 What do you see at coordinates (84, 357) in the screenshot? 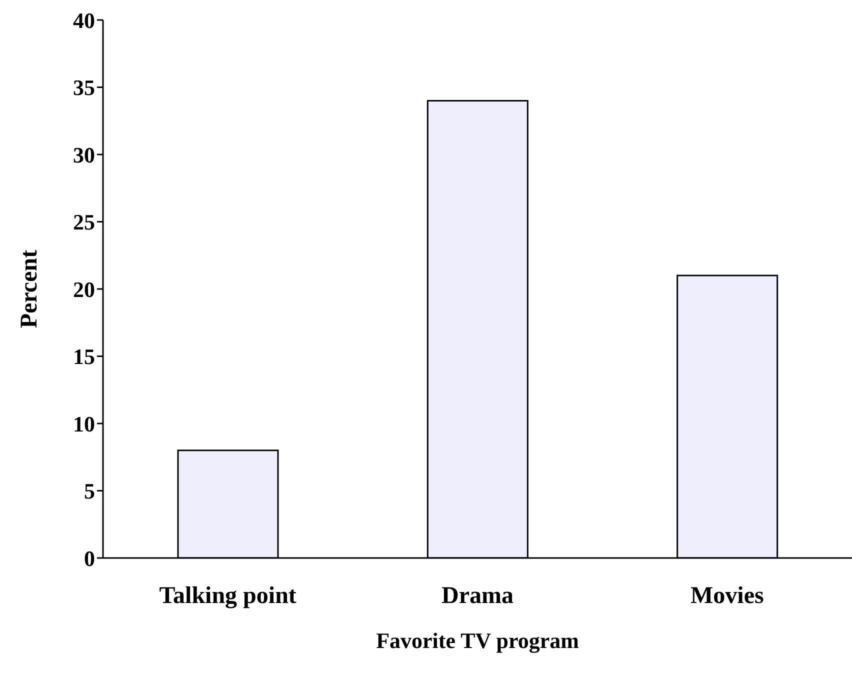
I see `y-tick-label: 15` at bounding box center [84, 357].